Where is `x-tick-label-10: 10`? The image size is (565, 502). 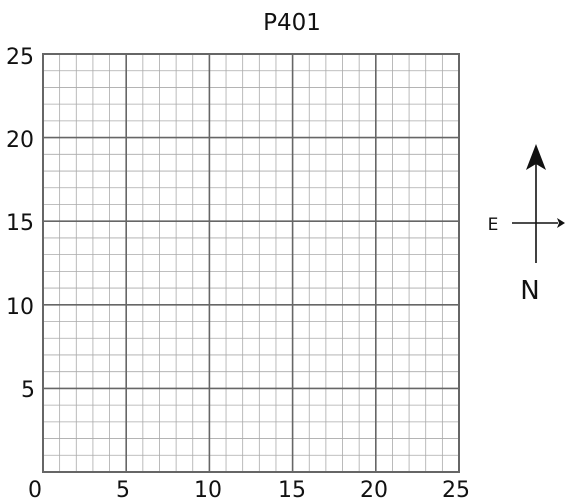 x-tick-label-10: 10 is located at coordinates (208, 490).